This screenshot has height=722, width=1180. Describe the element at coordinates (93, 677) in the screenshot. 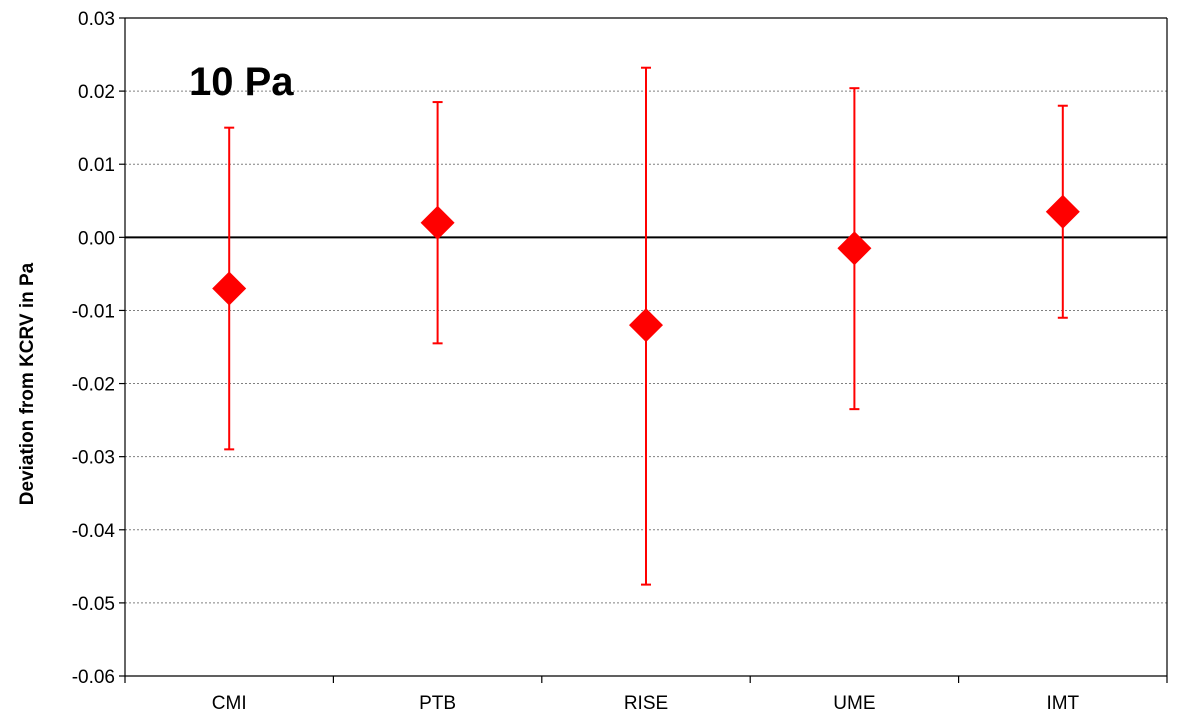

I see `y-tick-label: -0.06` at that location.